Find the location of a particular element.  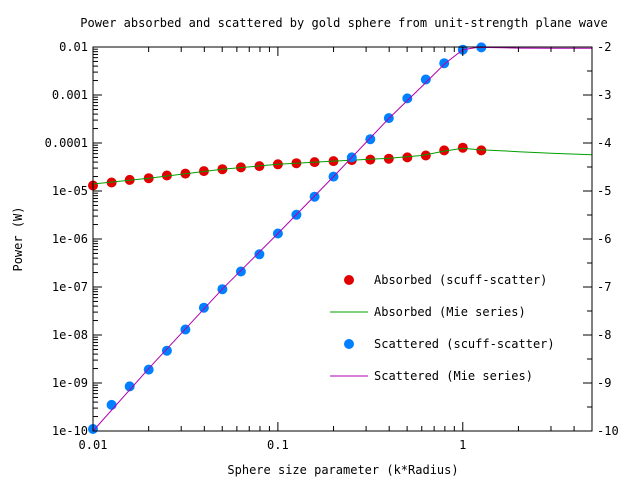

y-tick-label: 0.001 is located at coordinates (70, 95).